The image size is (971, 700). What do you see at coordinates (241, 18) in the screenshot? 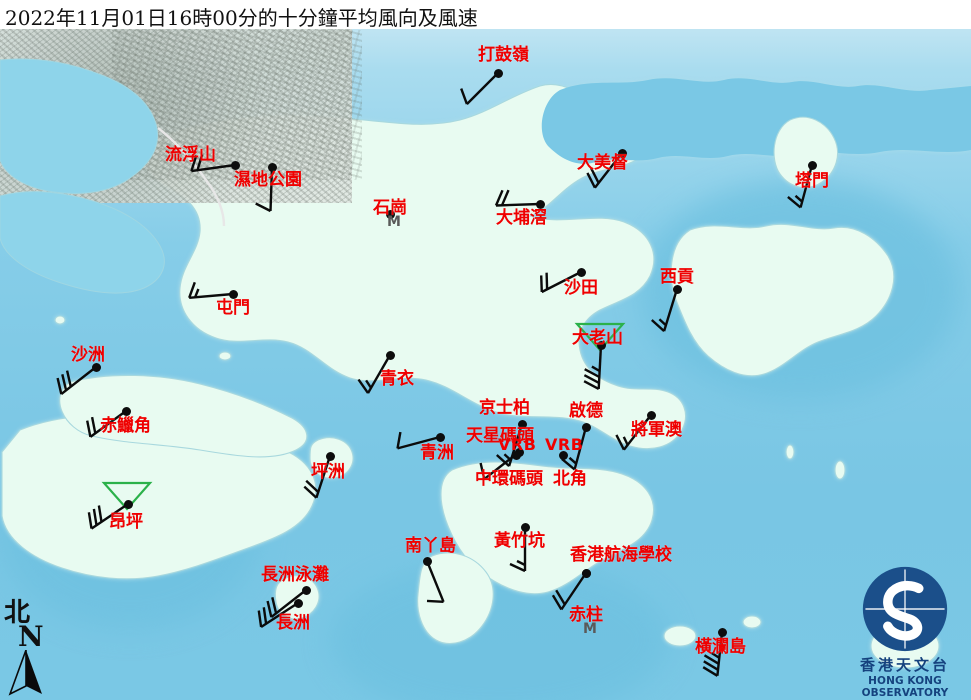
I see `page-title: 2022年11月01日16時00分的十分鐘平均風向及風速` at bounding box center [241, 18].